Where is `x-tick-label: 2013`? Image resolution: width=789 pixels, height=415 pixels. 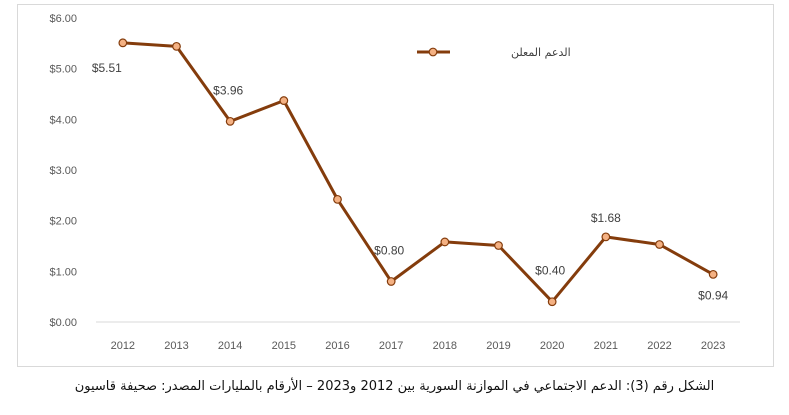 x-tick-label: 2013 is located at coordinates (176, 346).